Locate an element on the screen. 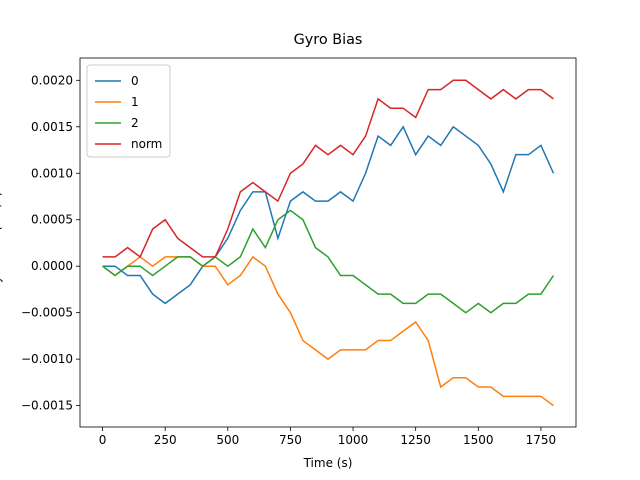 The image size is (640, 480). x-tick-label: 1250 is located at coordinates (415, 440).